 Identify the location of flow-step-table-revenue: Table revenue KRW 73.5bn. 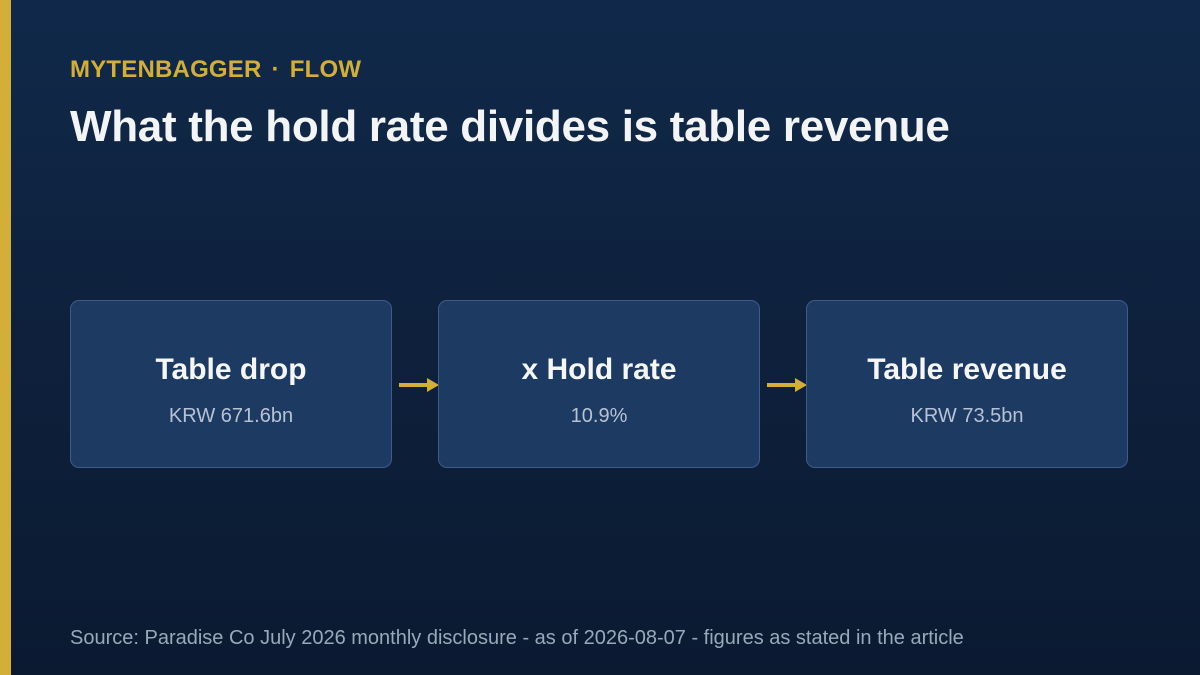
(967, 384).